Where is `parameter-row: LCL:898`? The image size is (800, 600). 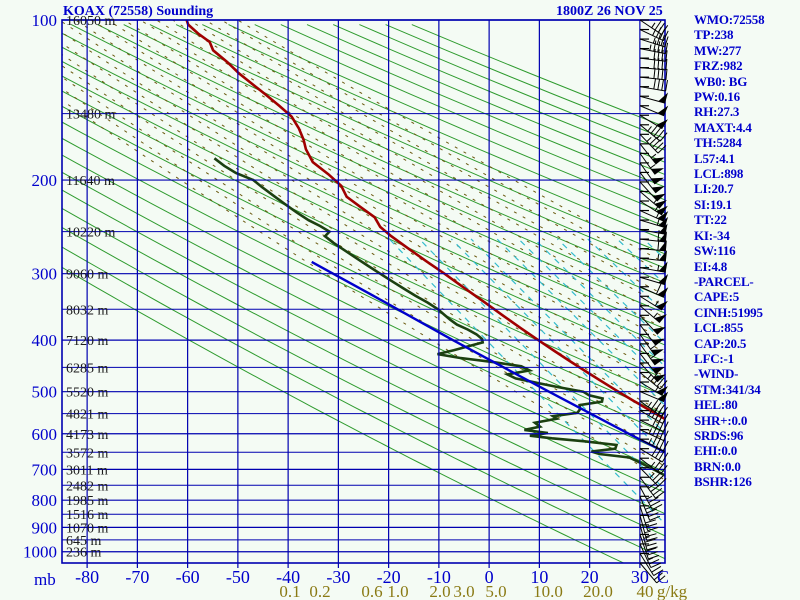
parameter-row: LCL:898 is located at coordinates (719, 174).